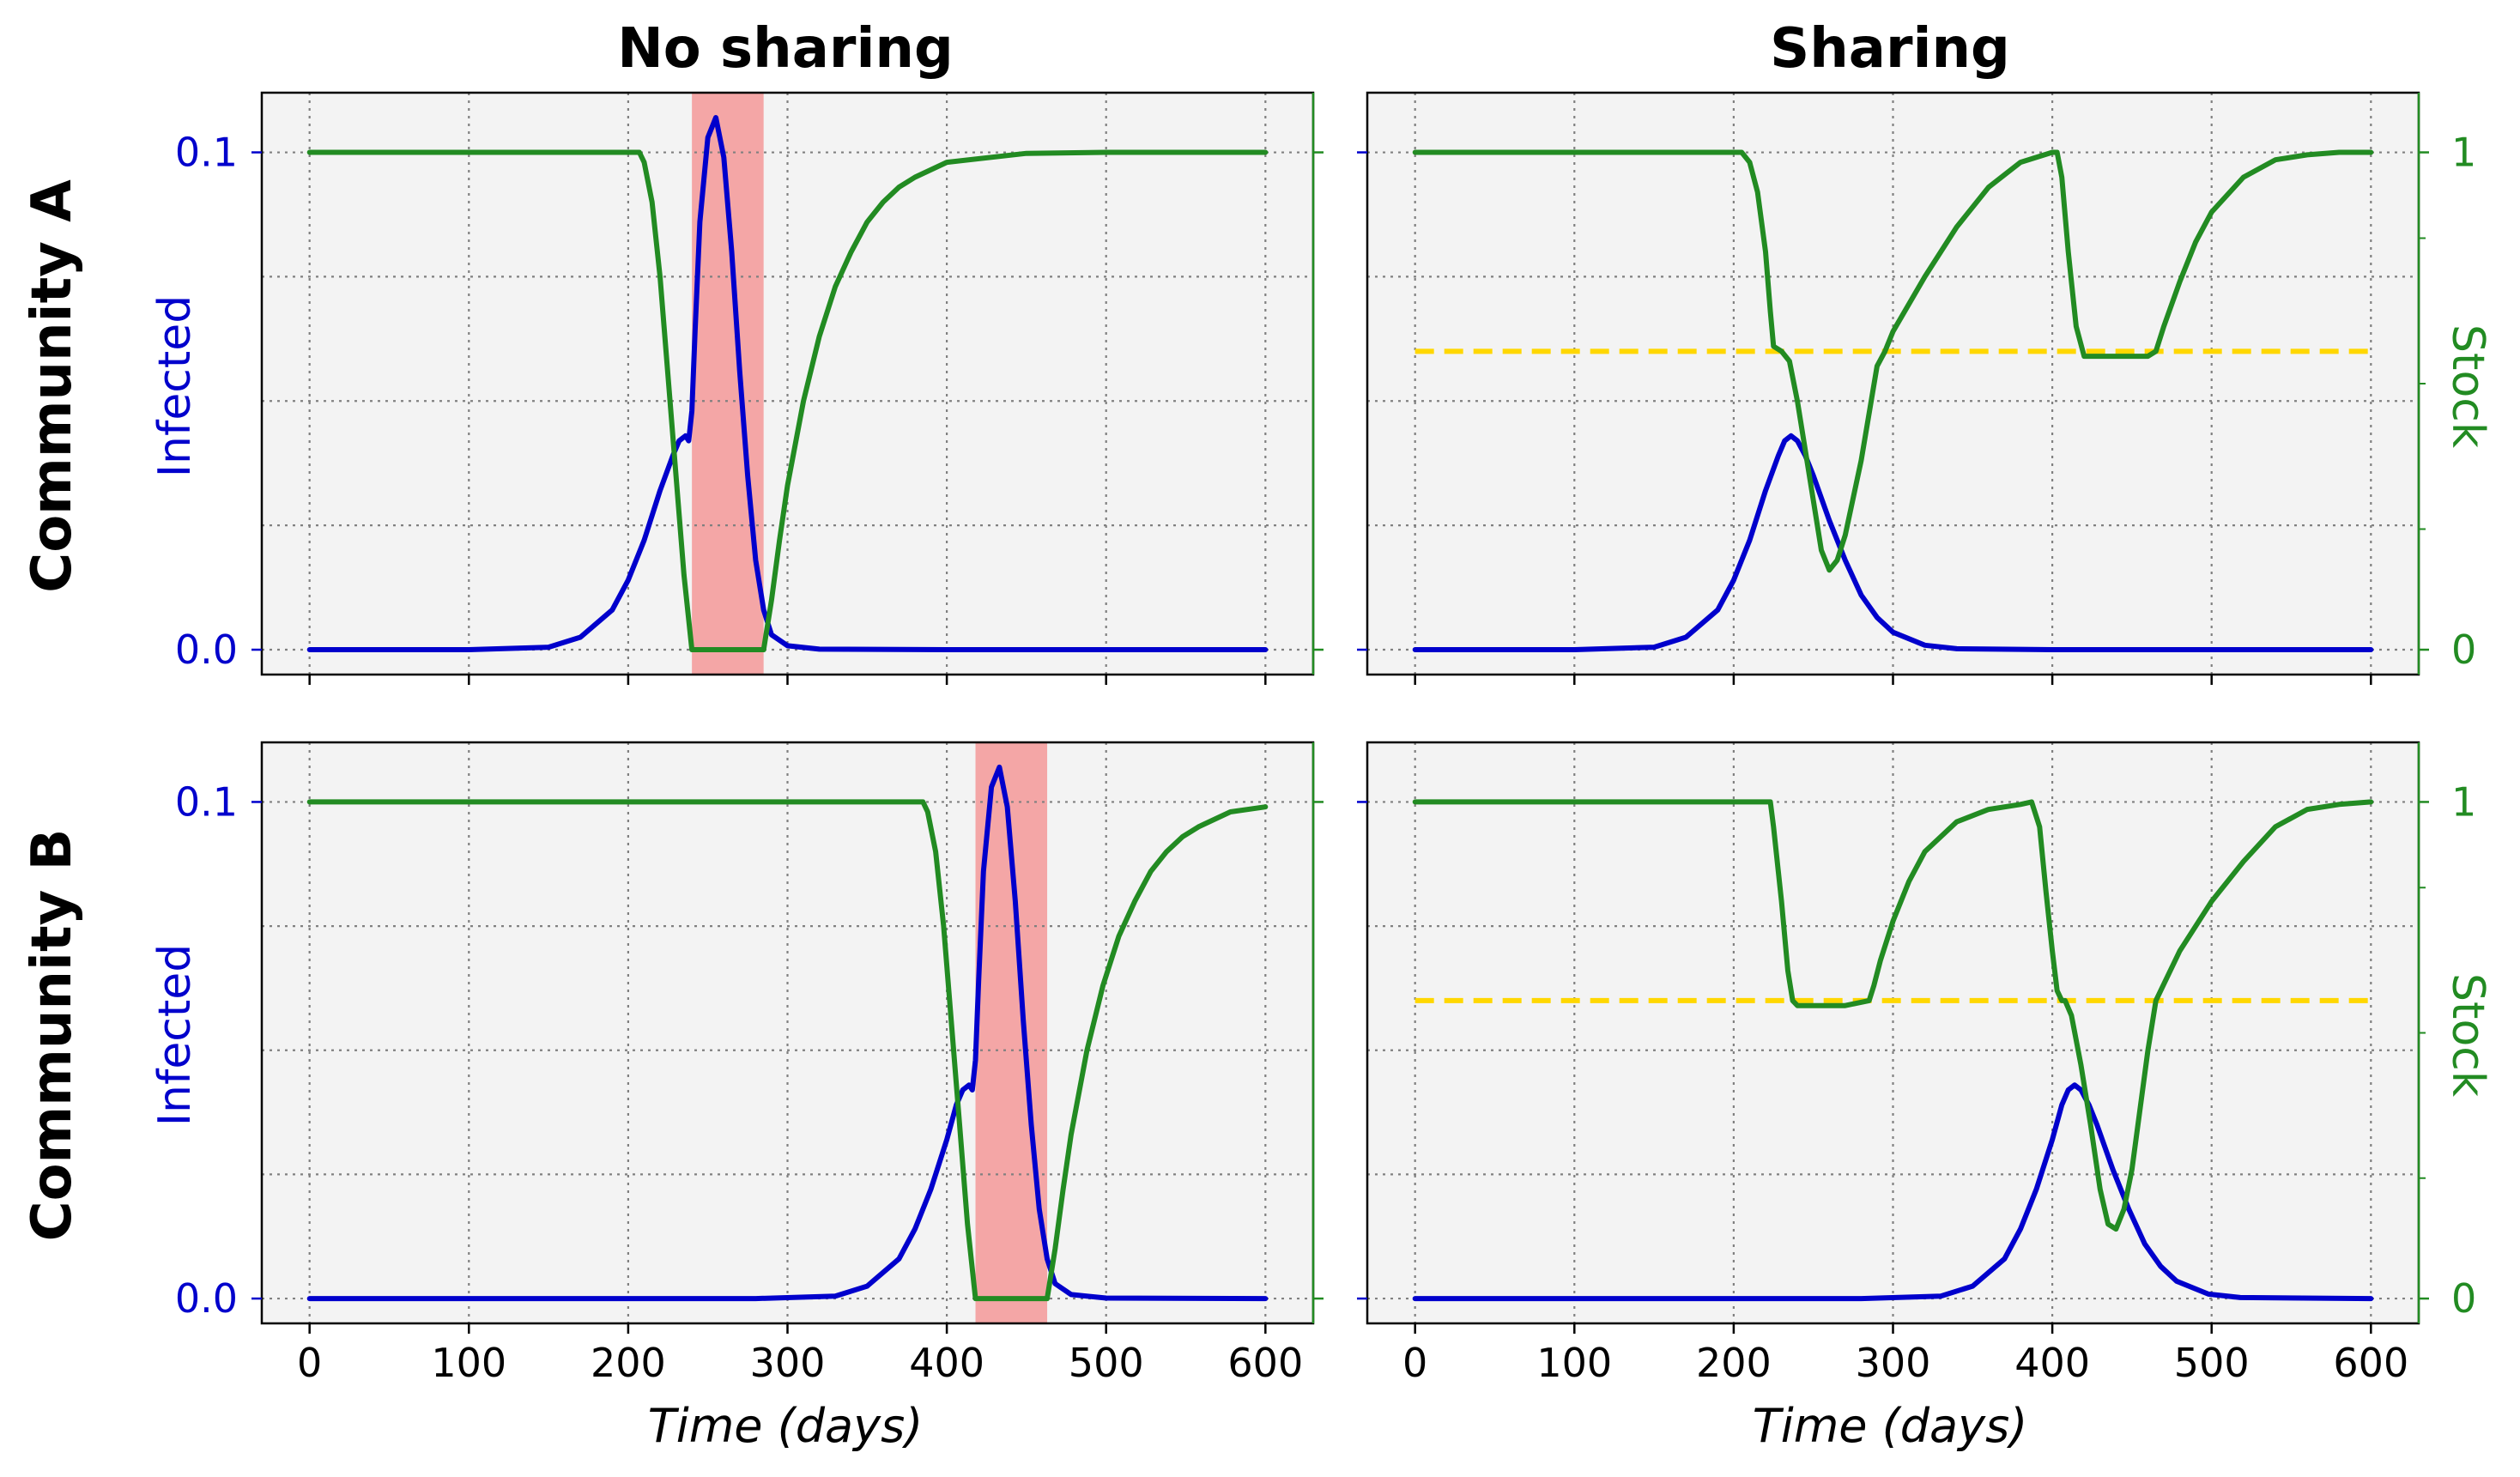  Describe the element at coordinates (53, 386) in the screenshot. I see `row-label-community-a: Community A` at that location.